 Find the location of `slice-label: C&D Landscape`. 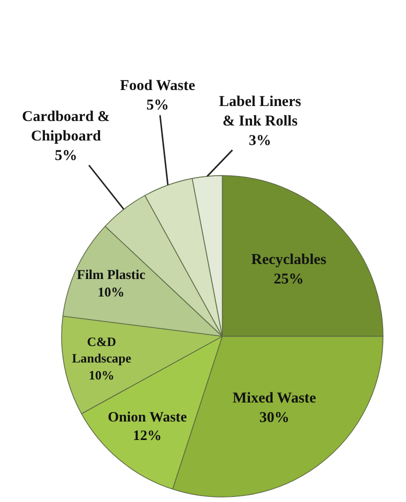

slice-label: C&D Landscape is located at coordinates (102, 350).